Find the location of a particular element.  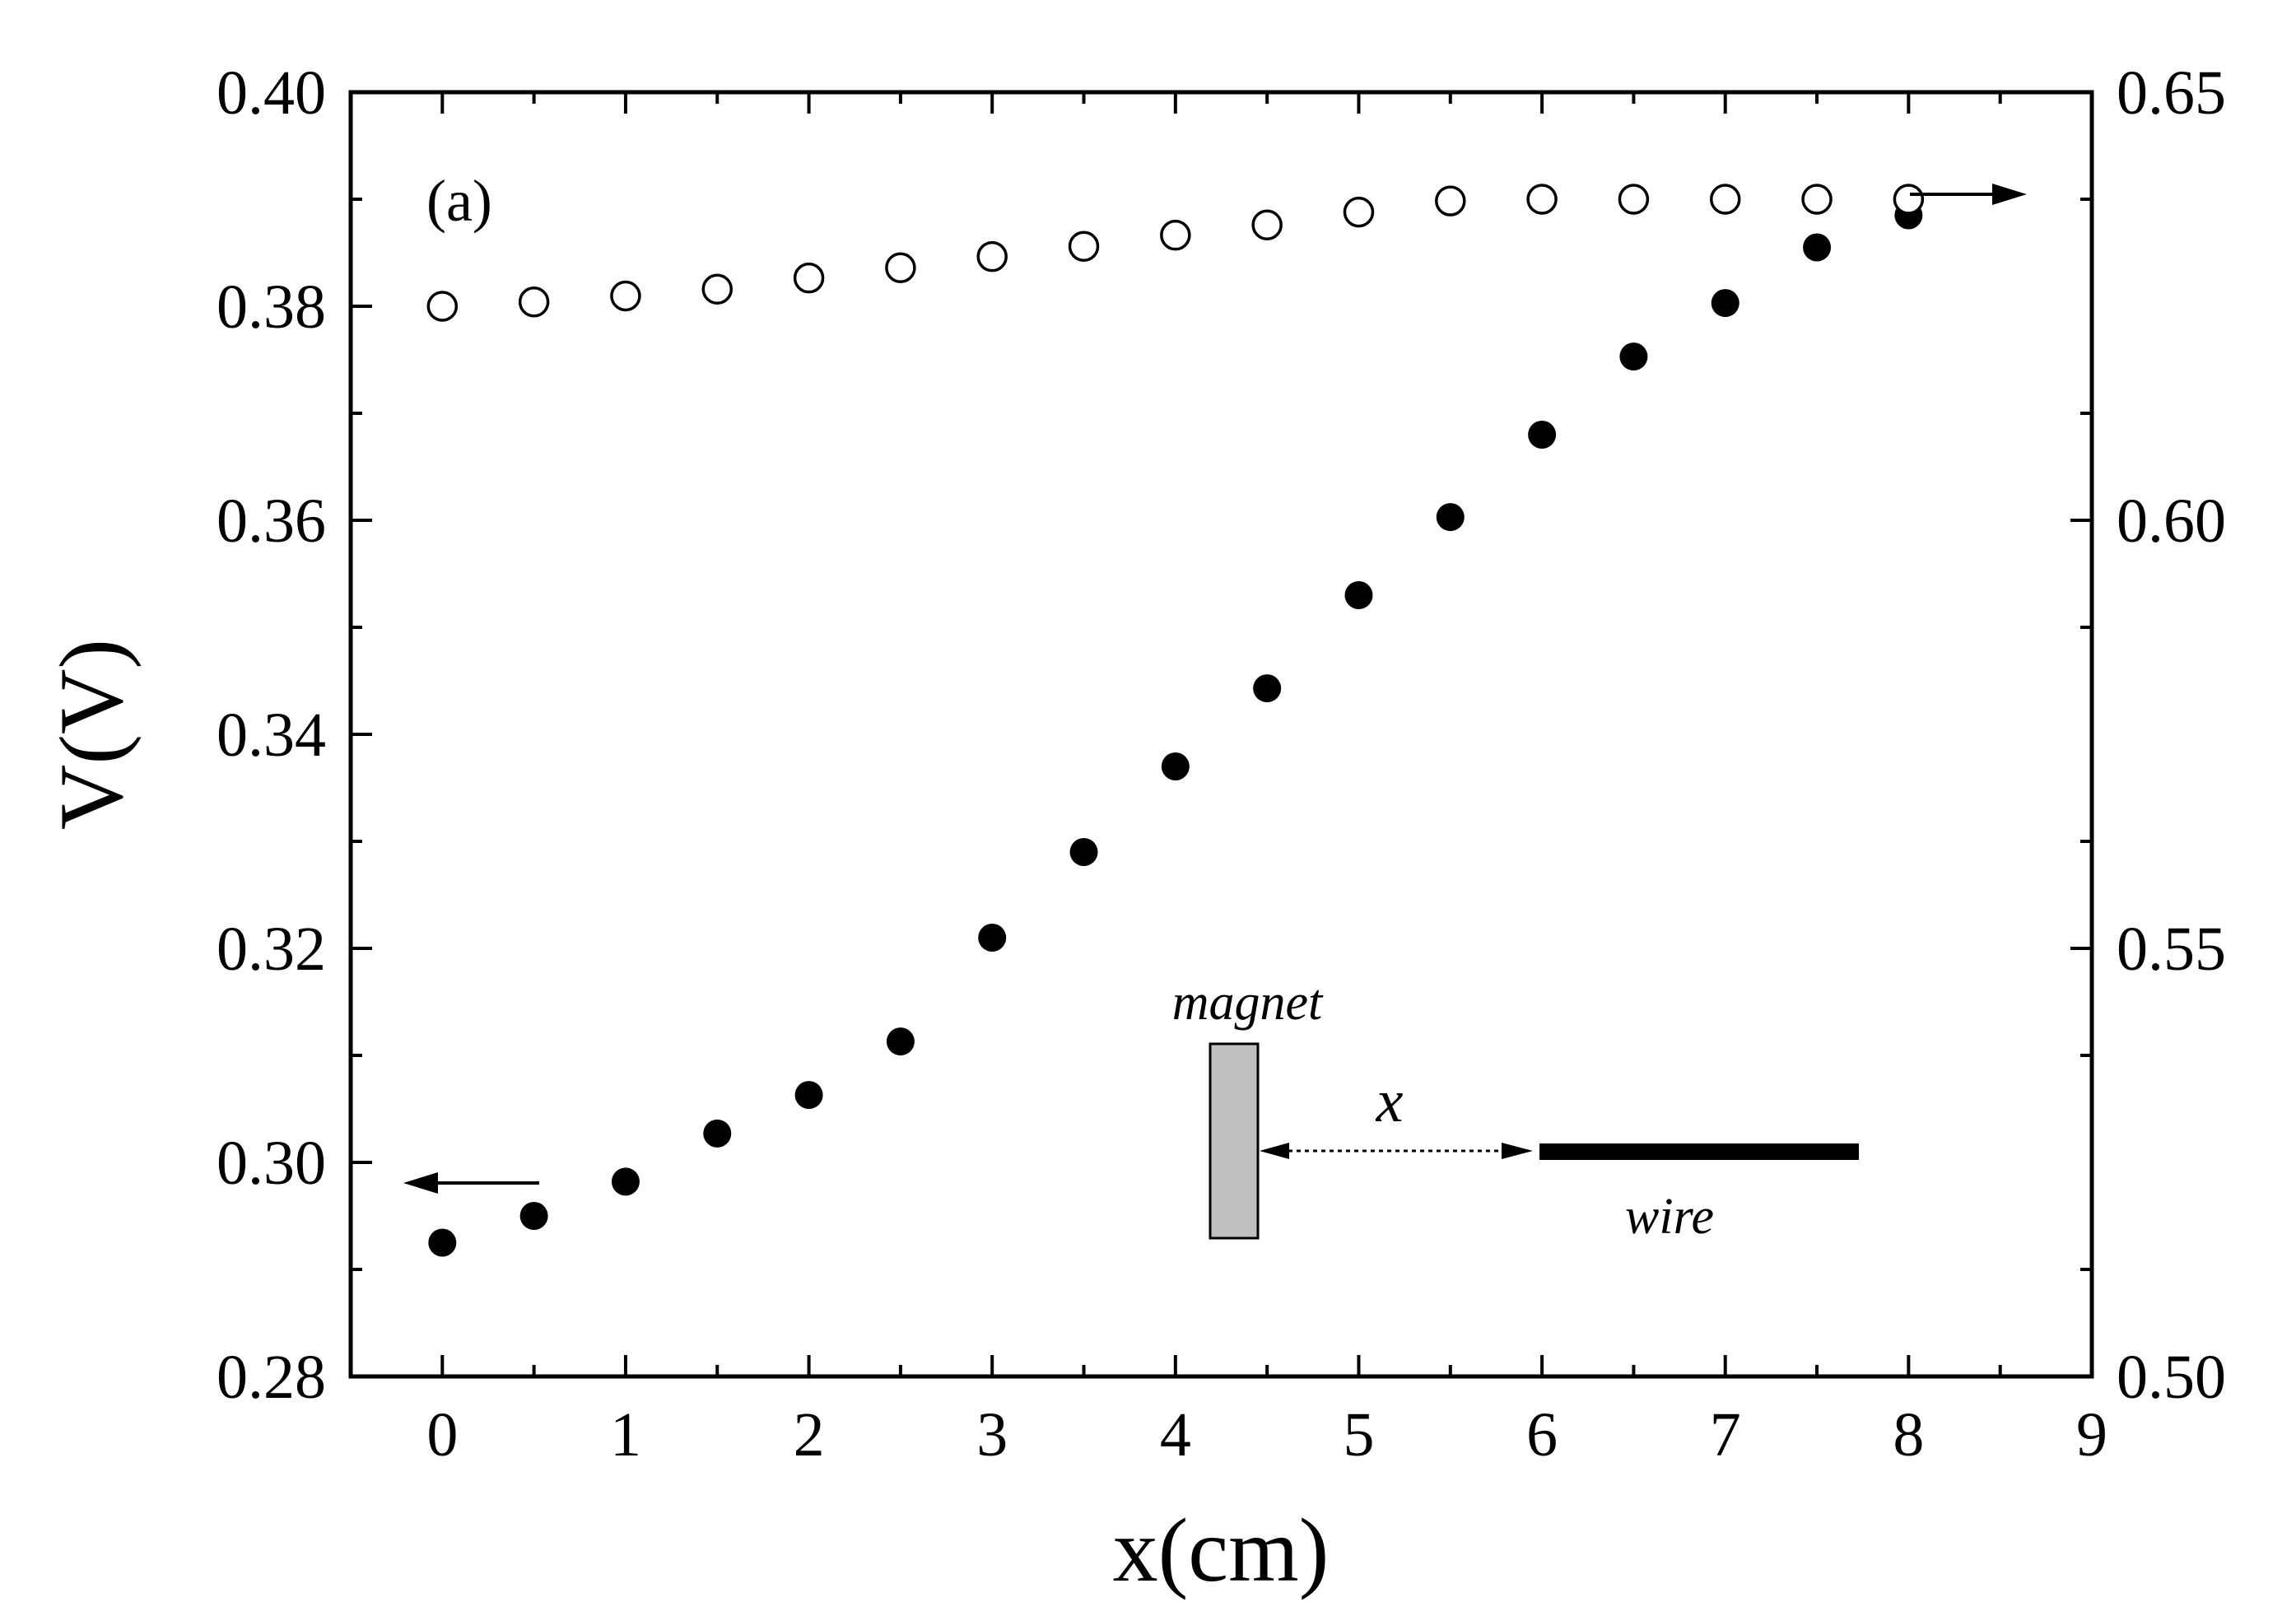

x-tick-label: 9 is located at coordinates (2091, 1434).